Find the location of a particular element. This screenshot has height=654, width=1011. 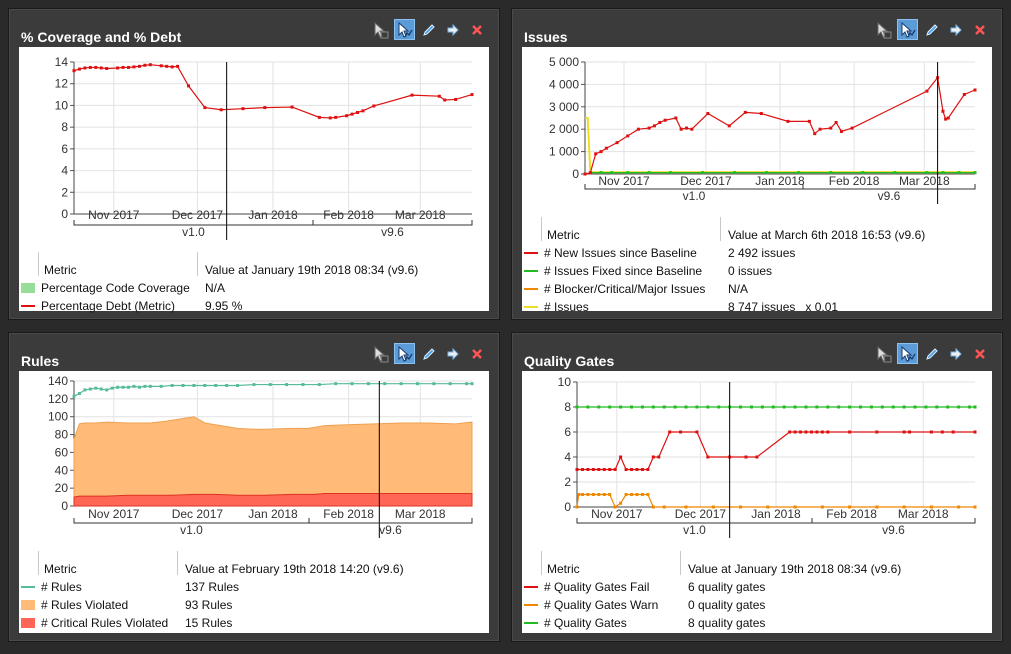

legend-row: # Quality Gates is located at coordinates (575, 623).